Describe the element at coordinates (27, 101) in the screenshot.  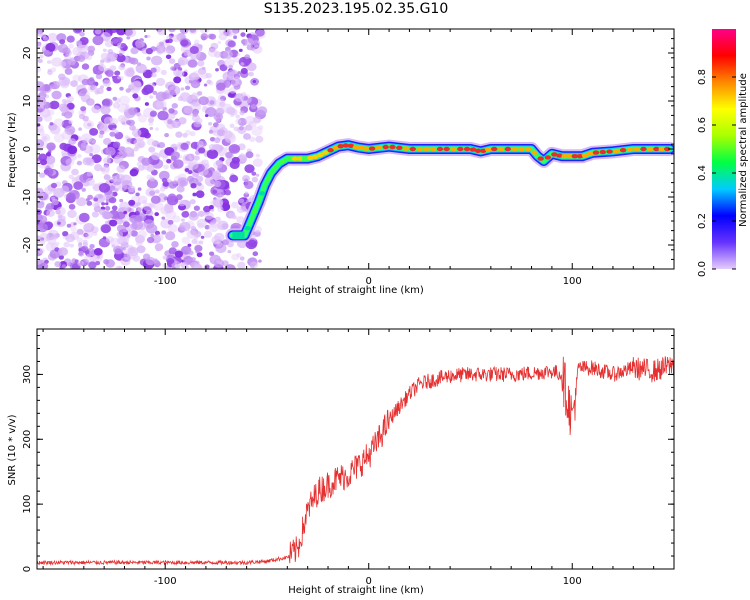
I see `y-tick-label: 10` at that location.